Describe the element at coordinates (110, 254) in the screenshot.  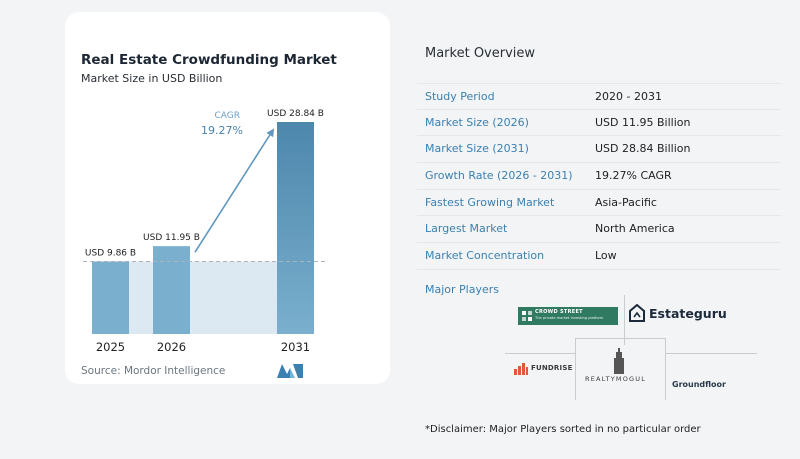
I see `value-label-2025: USD 9.86 B` at that location.